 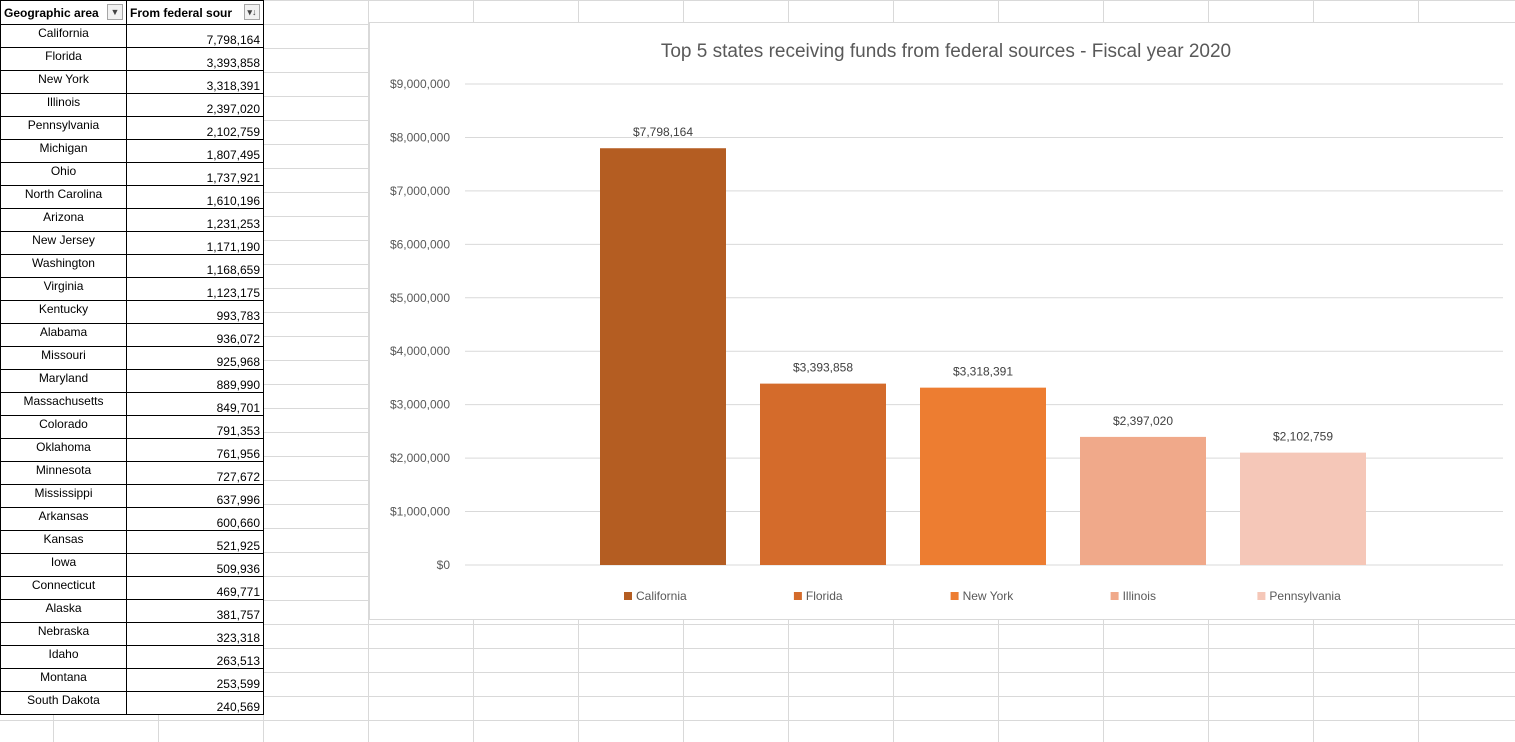 I want to click on cell-geographic-area: Iowa, so click(x=63, y=565).